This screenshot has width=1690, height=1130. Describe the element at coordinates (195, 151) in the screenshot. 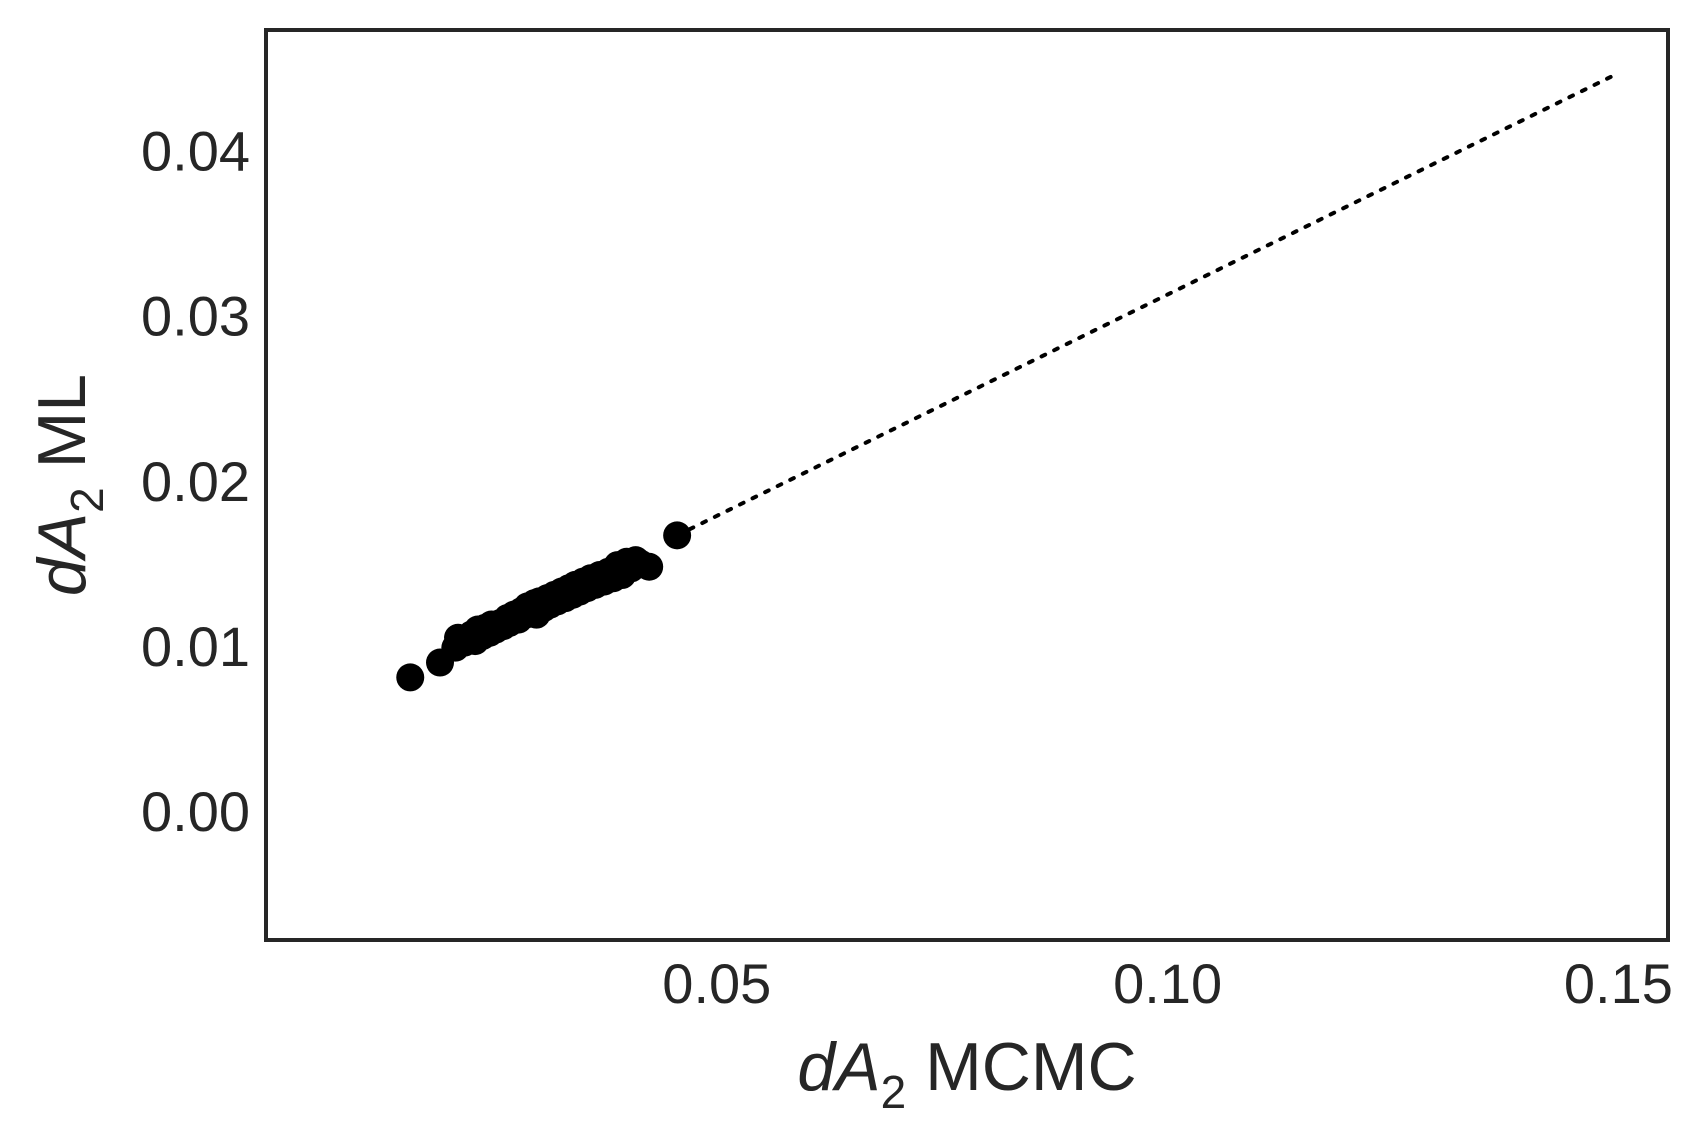

I see `y-tick-label: 0.04` at that location.